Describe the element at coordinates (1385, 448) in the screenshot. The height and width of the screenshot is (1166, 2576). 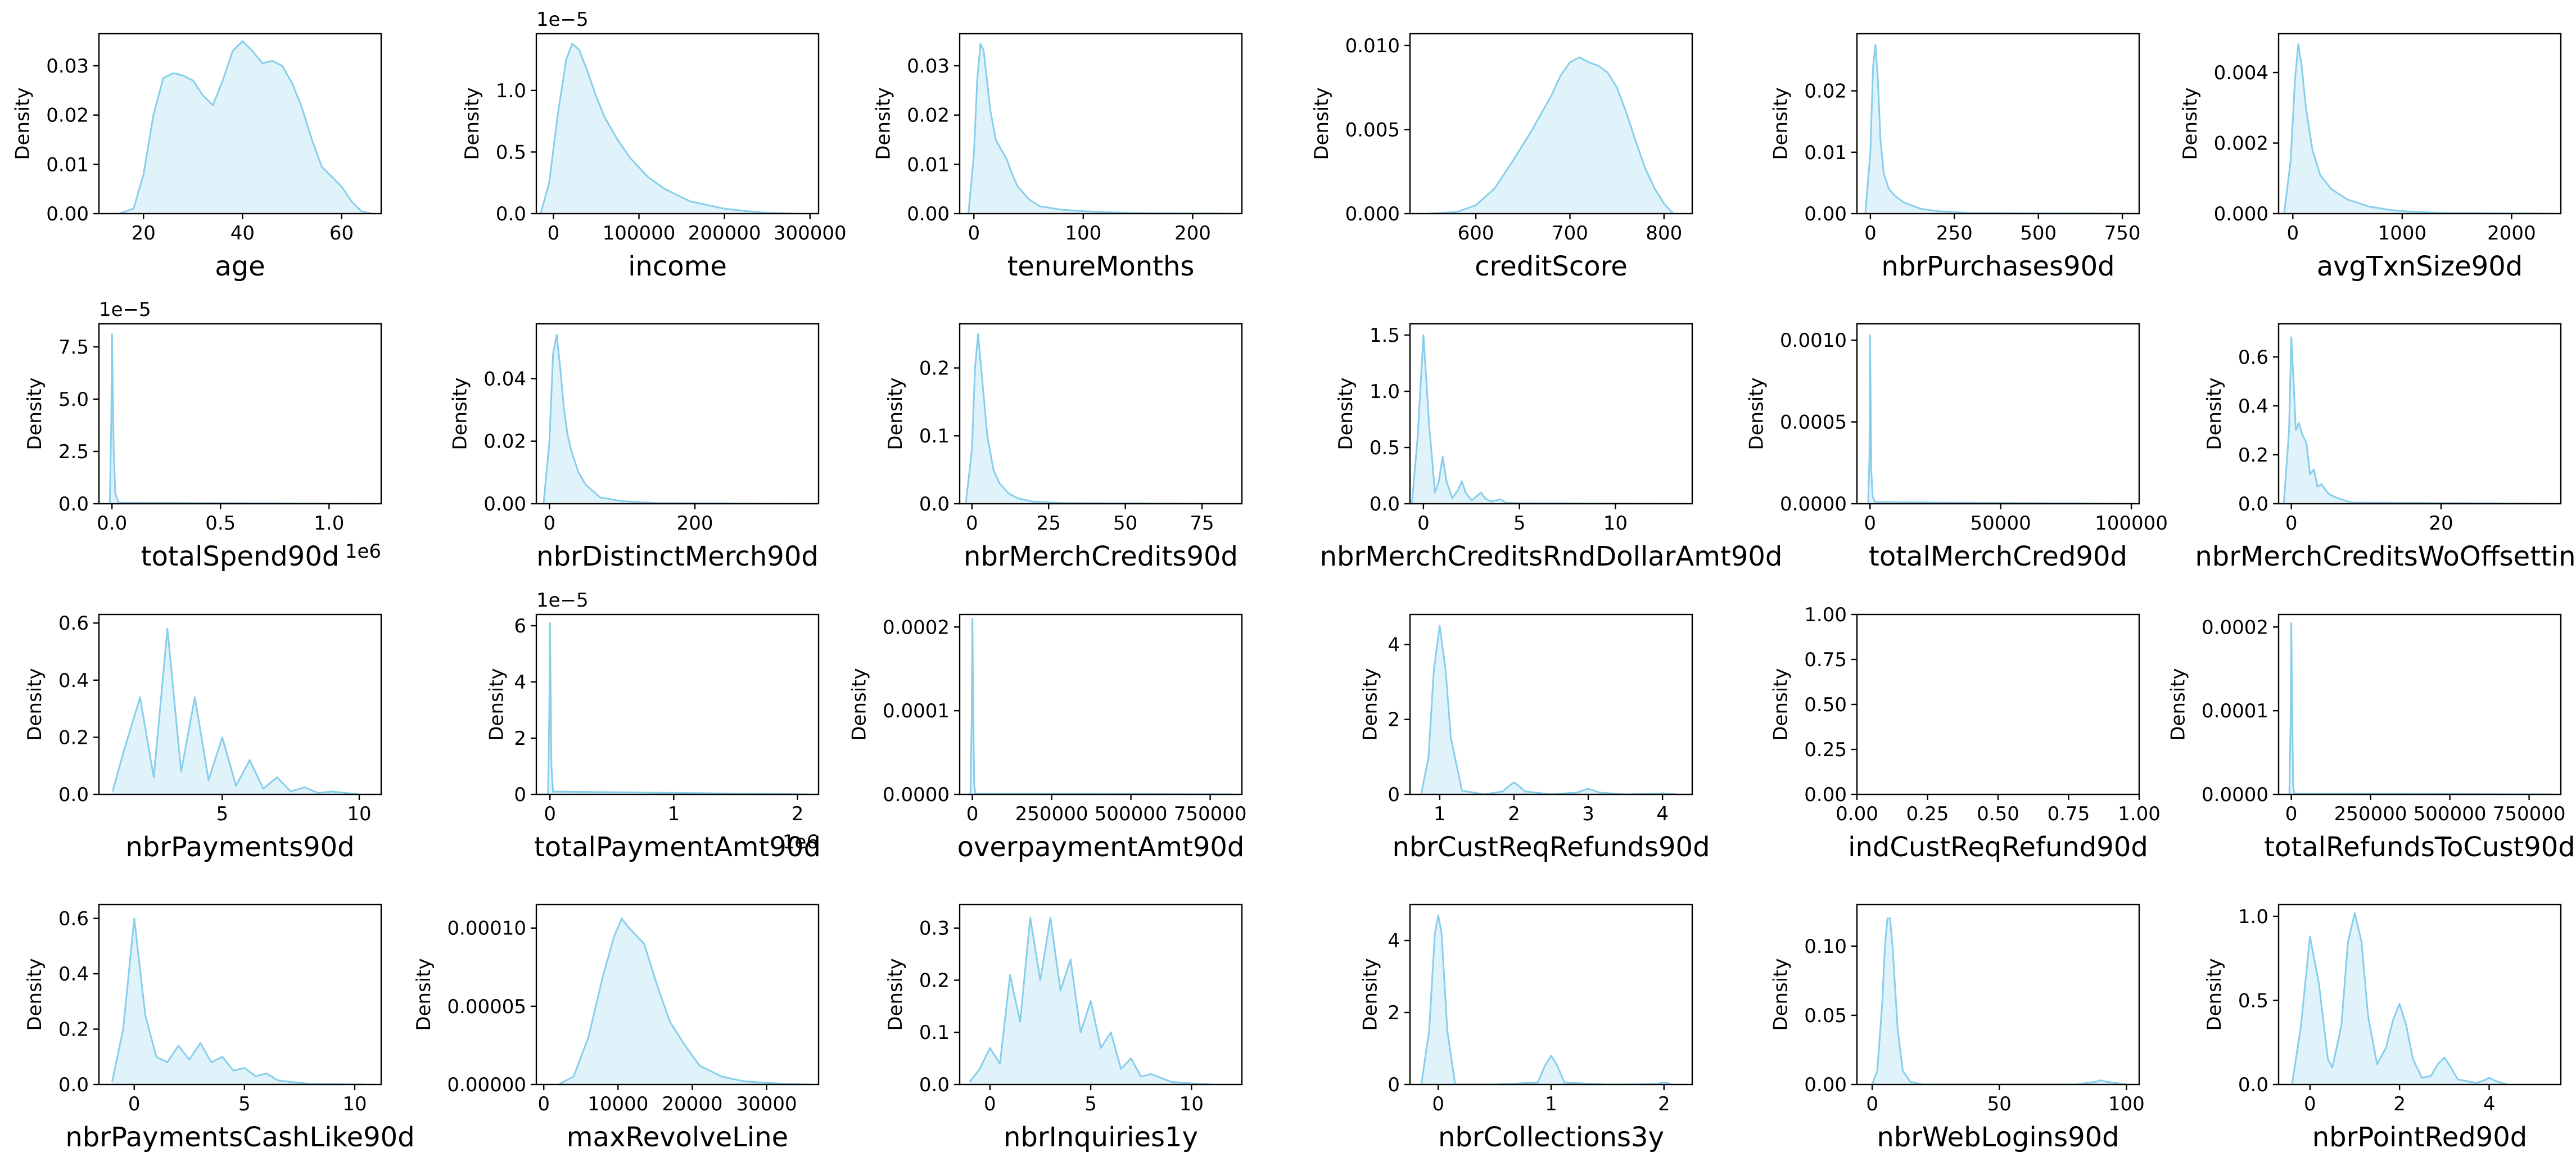
I see `y-tick-label: 0.5` at that location.